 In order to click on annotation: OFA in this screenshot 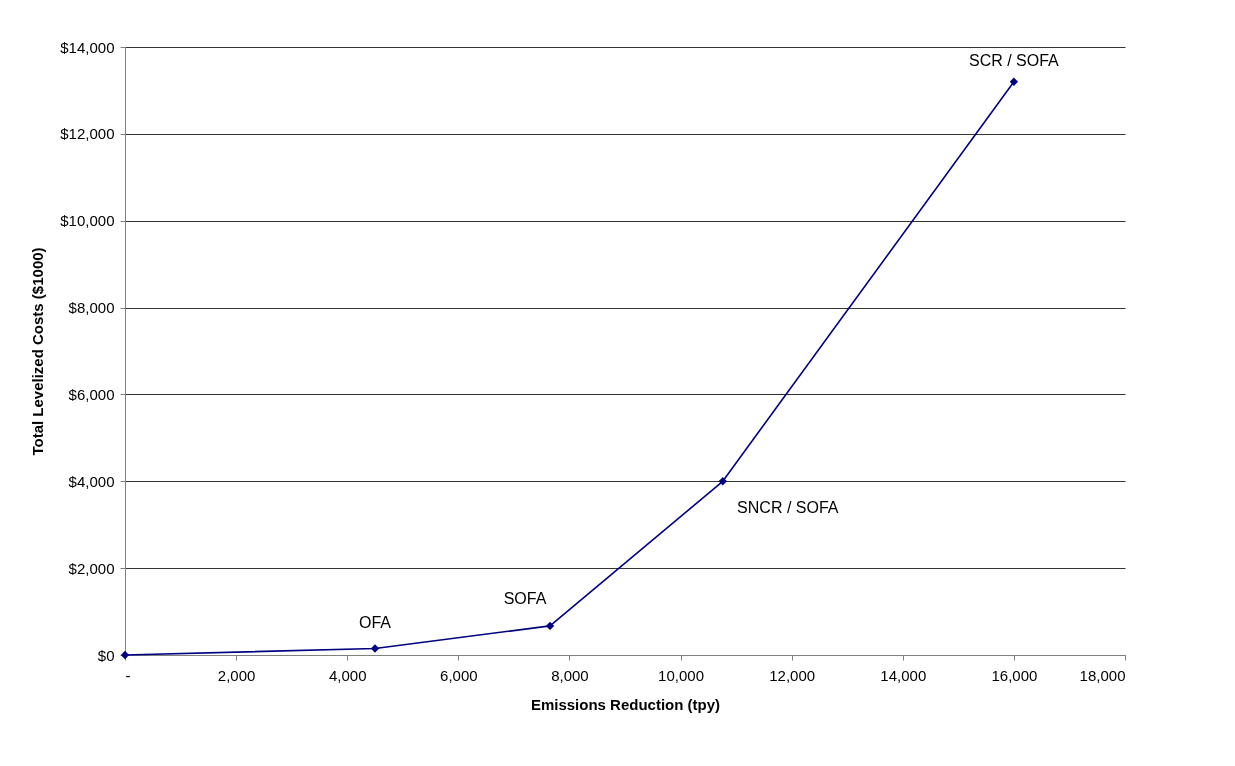, I will do `click(375, 623)`.